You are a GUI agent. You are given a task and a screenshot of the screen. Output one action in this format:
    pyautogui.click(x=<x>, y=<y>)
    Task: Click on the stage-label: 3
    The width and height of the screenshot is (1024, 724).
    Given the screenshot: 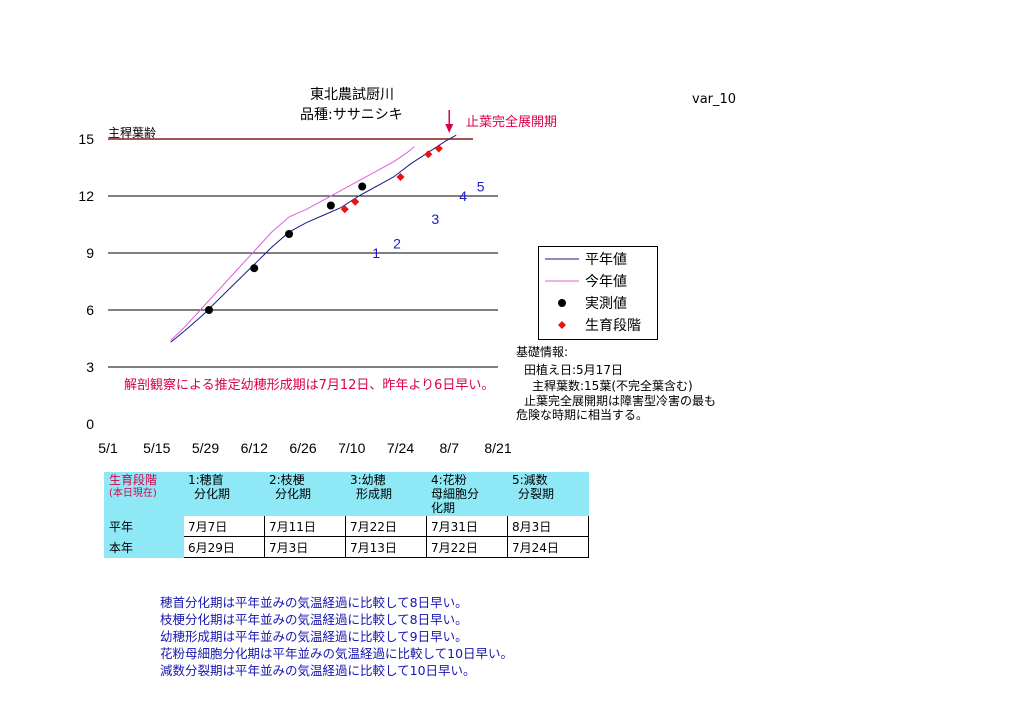 What is the action you would take?
    pyautogui.click(x=435, y=219)
    